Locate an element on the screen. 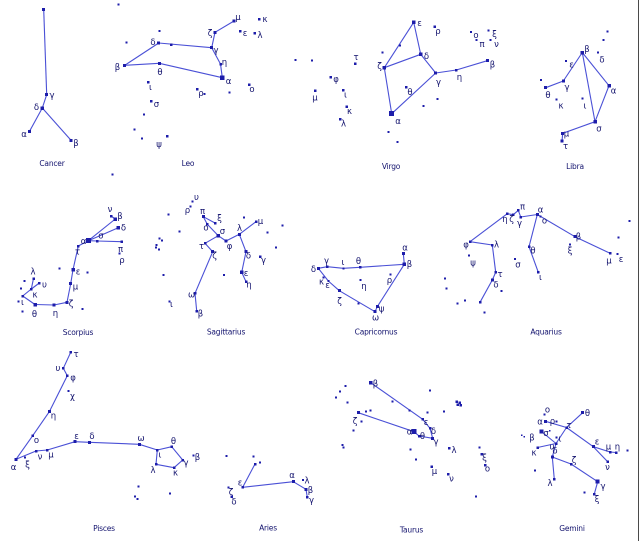 This screenshot has width=640, height=541. star-label: υ is located at coordinates (58, 369).